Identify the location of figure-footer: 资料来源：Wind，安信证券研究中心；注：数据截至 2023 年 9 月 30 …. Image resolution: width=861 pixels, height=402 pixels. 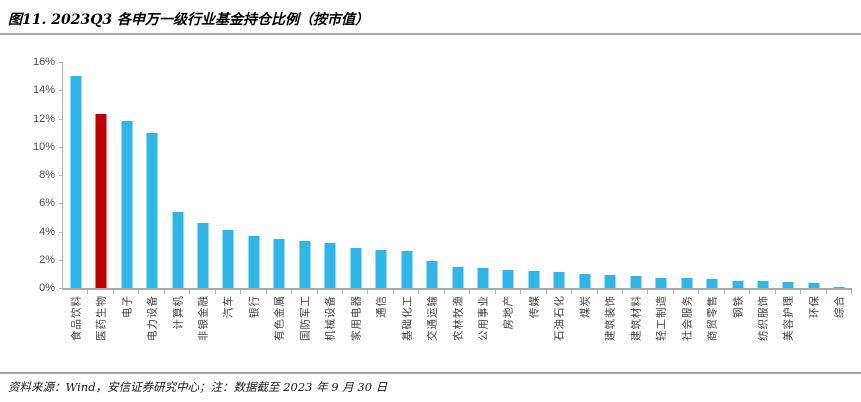
(430, 383).